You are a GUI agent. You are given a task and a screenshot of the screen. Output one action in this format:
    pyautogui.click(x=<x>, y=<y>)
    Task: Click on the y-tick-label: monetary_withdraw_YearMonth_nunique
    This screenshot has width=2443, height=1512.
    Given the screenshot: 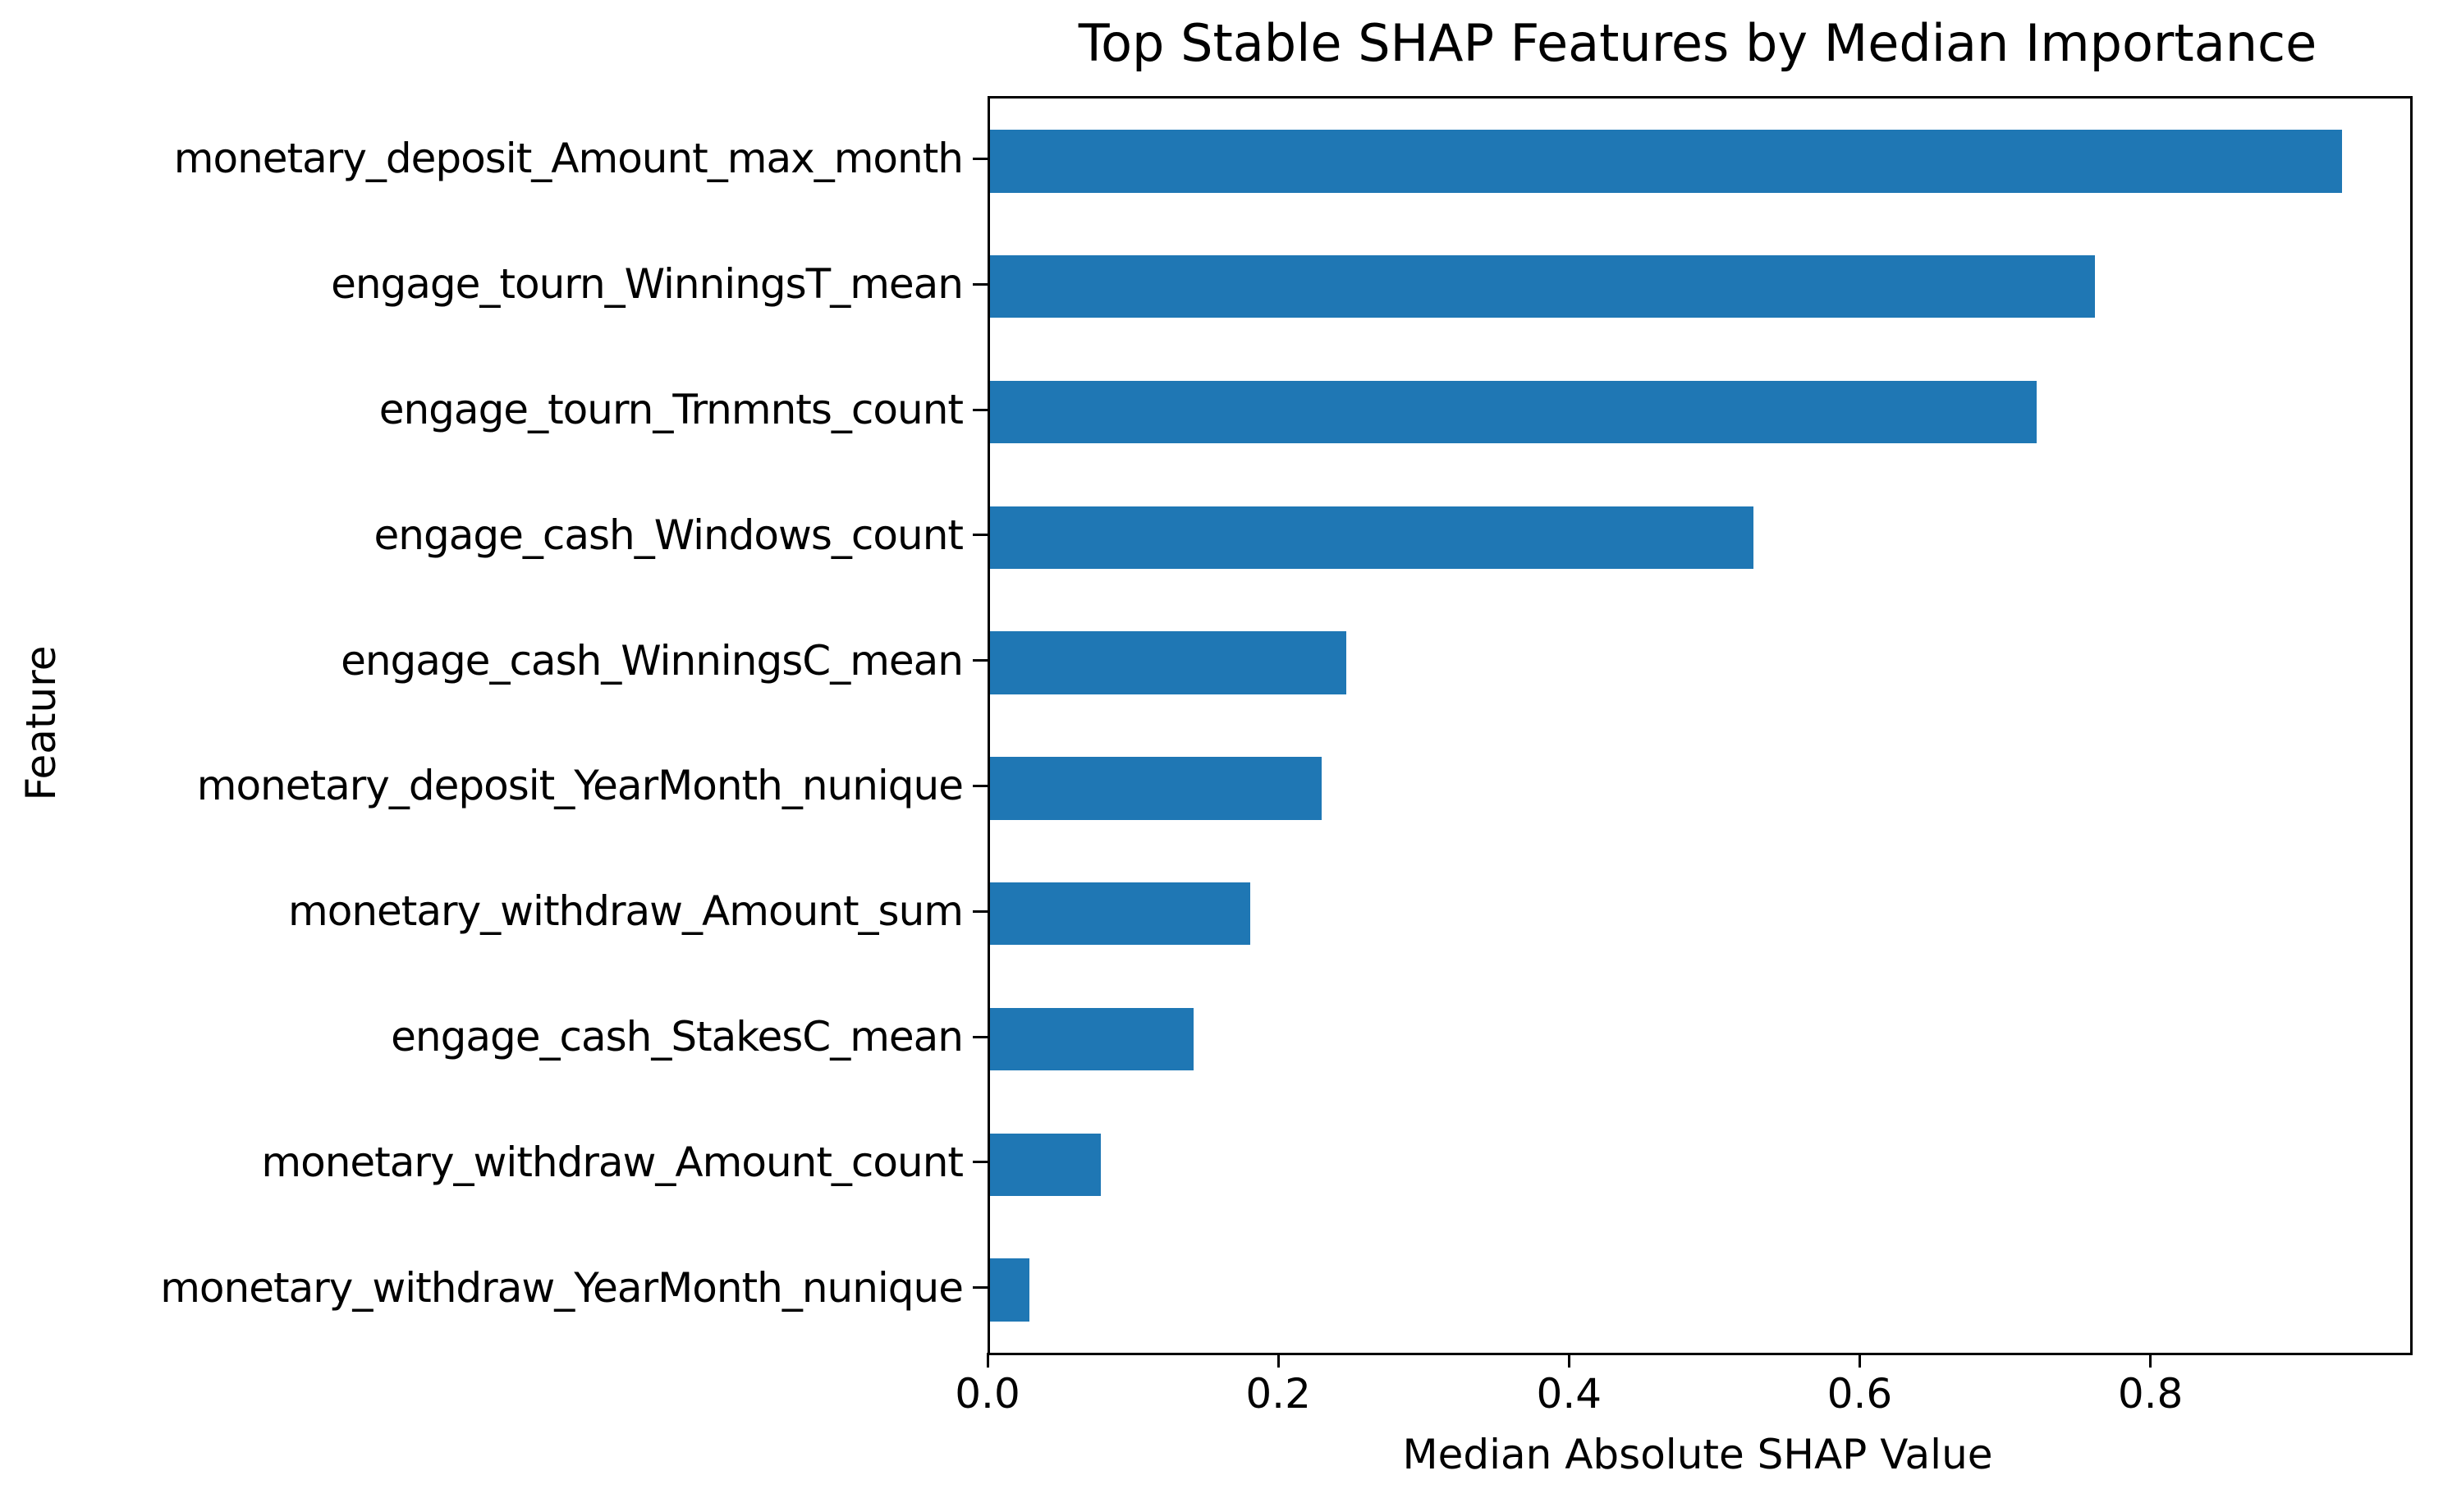 What is the action you would take?
    pyautogui.click(x=562, y=1287)
    